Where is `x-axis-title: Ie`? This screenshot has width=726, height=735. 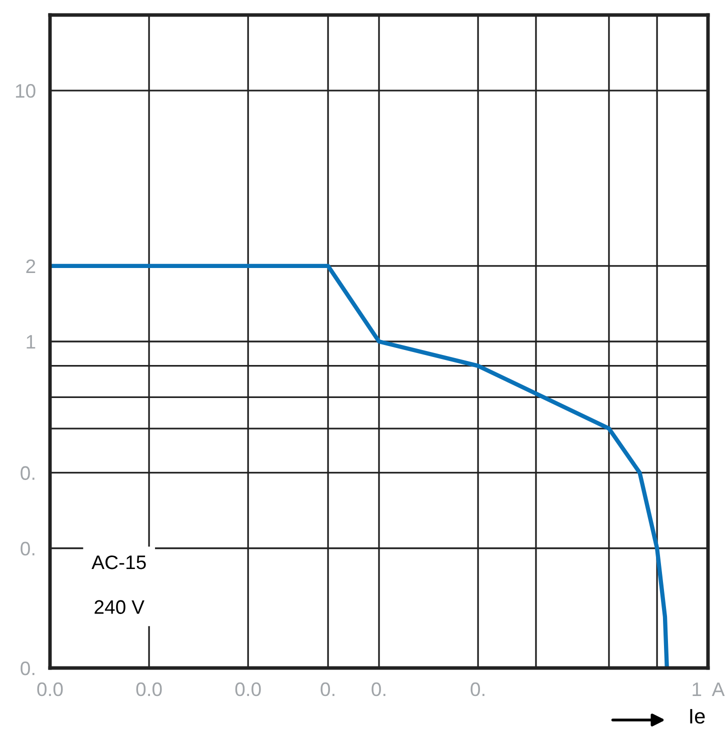 x-axis-title: Ie is located at coordinates (697, 716).